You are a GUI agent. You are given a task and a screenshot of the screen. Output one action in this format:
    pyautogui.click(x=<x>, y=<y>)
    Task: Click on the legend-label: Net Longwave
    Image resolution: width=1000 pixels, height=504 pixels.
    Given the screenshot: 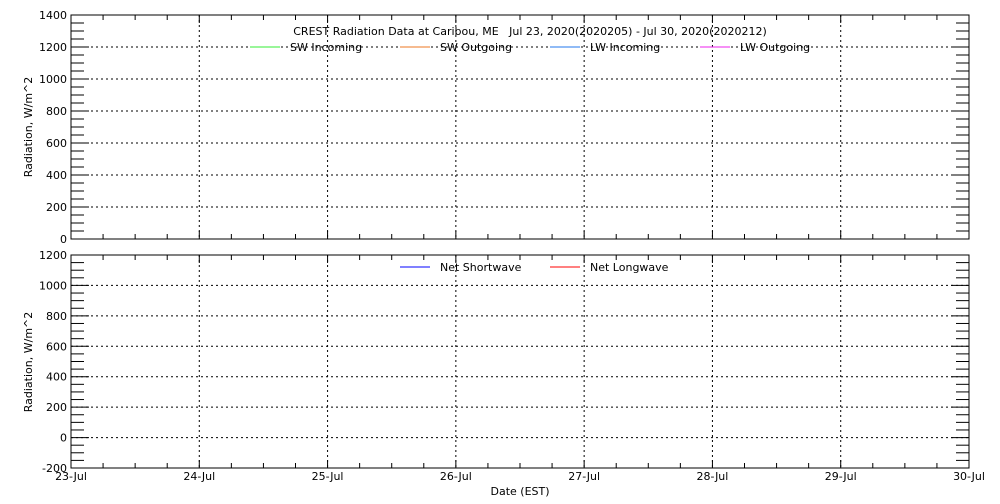 What is the action you would take?
    pyautogui.click(x=629, y=267)
    